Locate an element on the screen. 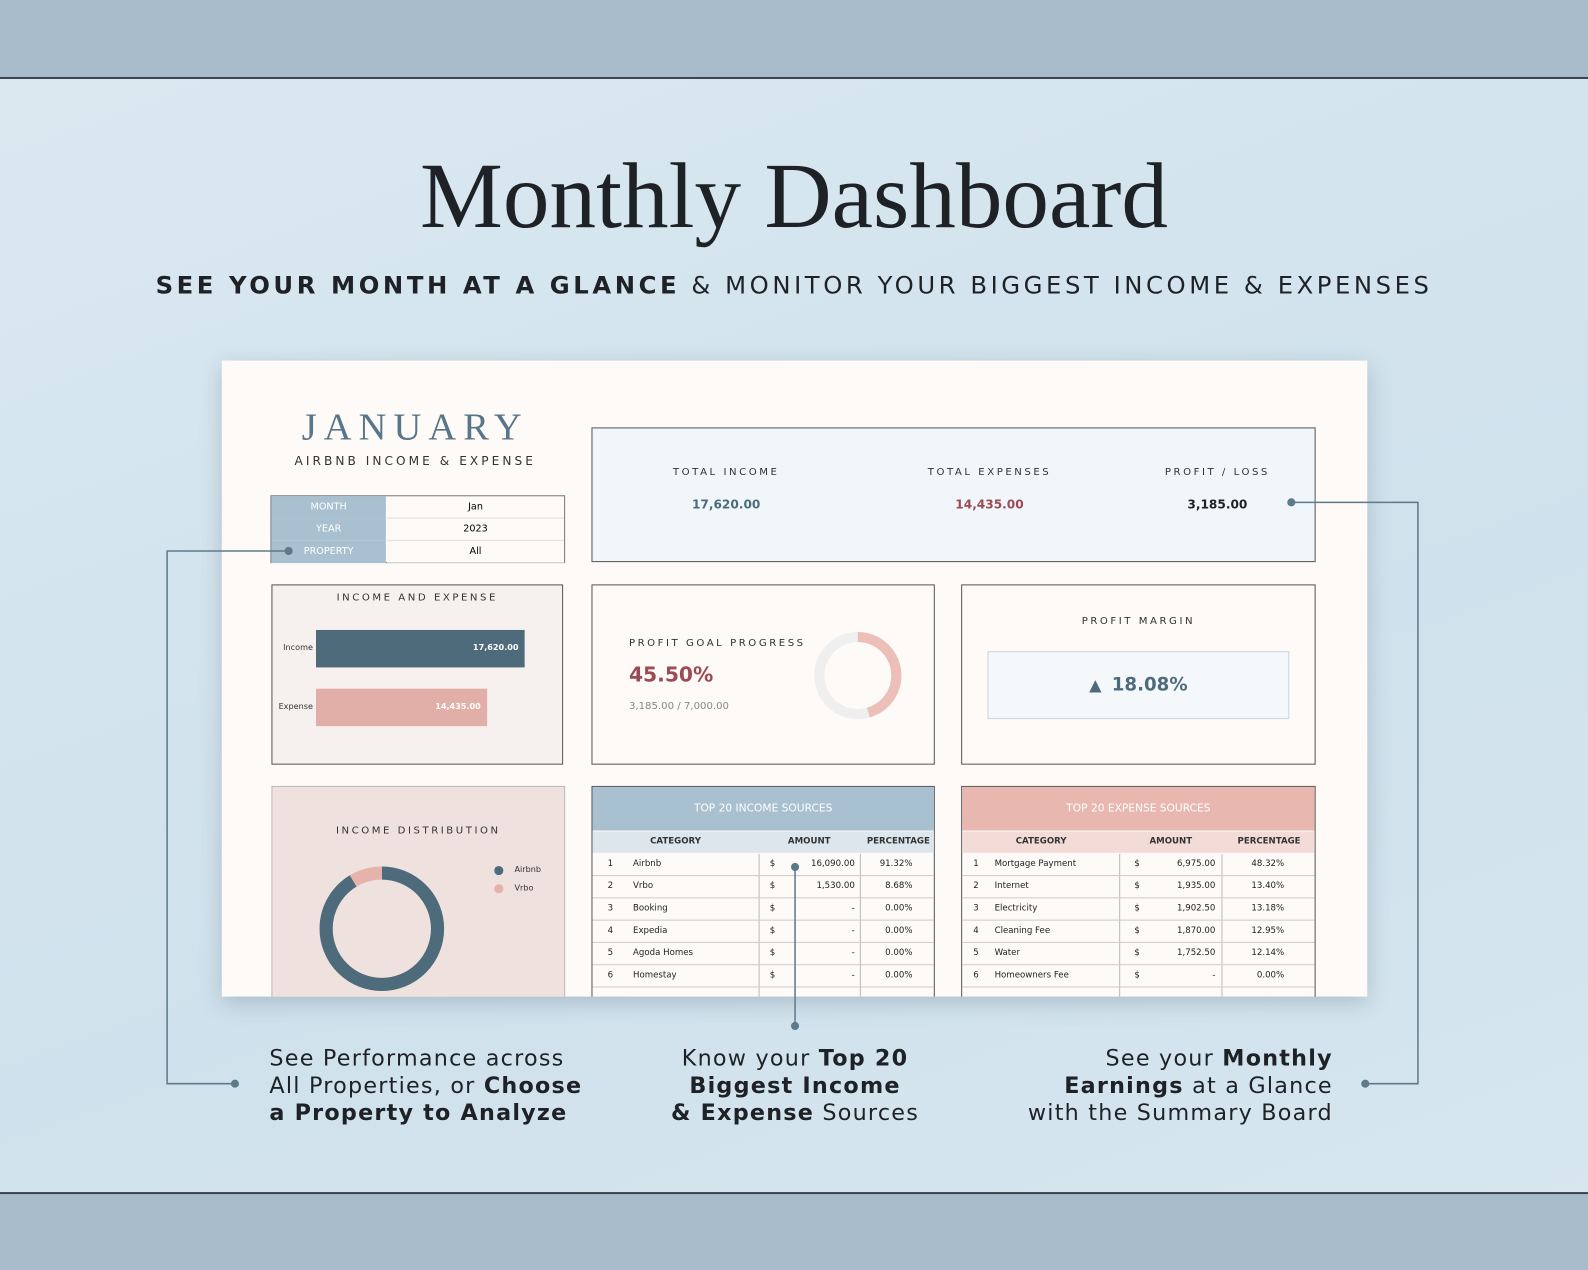 The image size is (1588, 1270). table-cell: 1,870.00 is located at coordinates (1196, 930).